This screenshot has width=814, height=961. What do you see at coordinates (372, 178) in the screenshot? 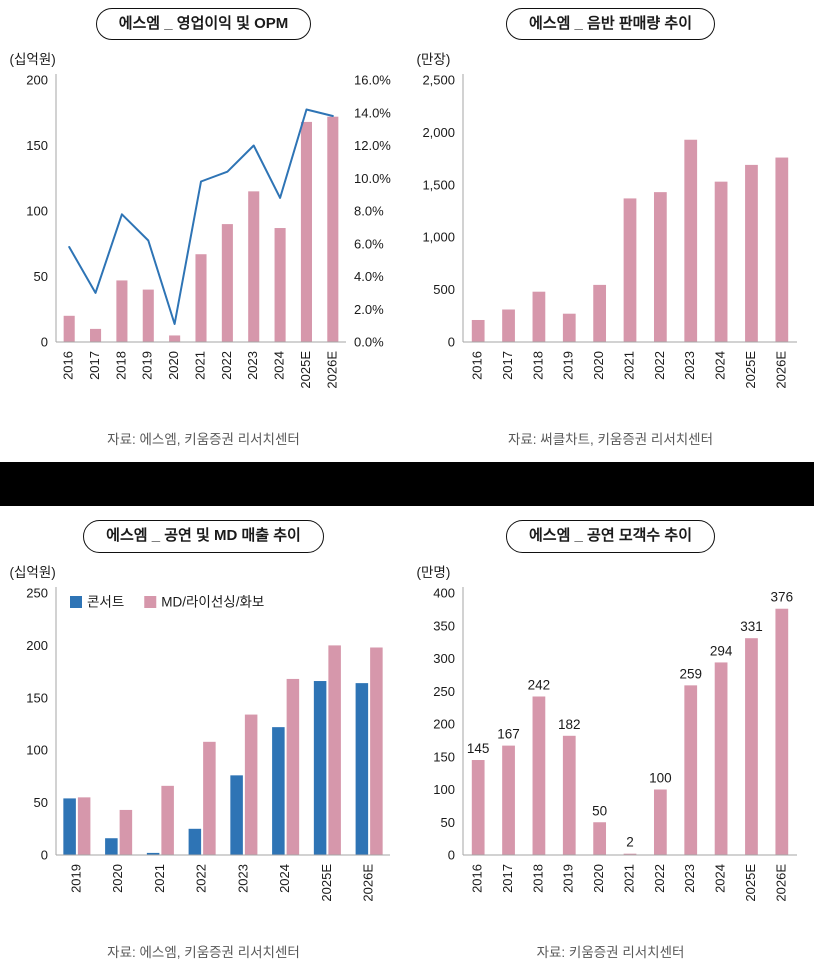
I see `y2-axis-tick-label: 10.0%` at bounding box center [372, 178].